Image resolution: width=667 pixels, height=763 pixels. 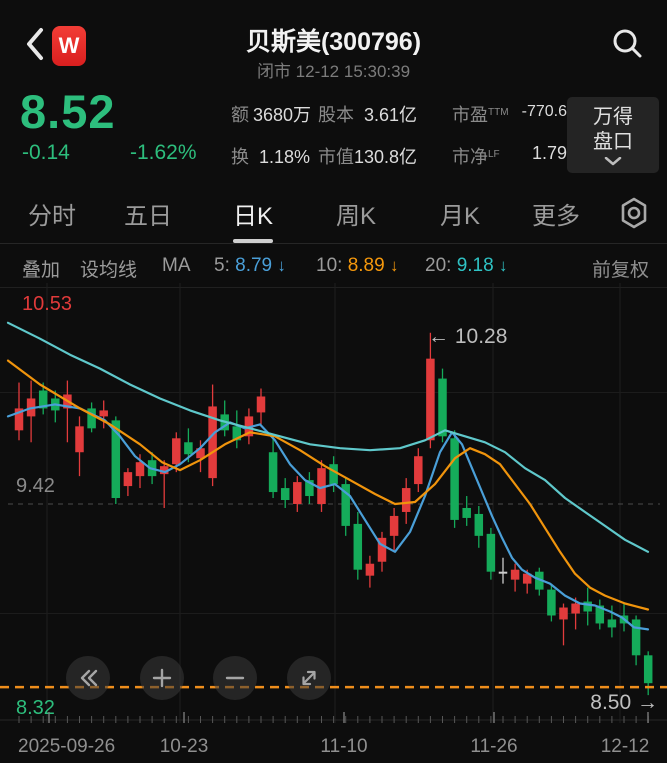 I want to click on stat-pe: 市盈TTM -770.6, so click(x=509, y=114).